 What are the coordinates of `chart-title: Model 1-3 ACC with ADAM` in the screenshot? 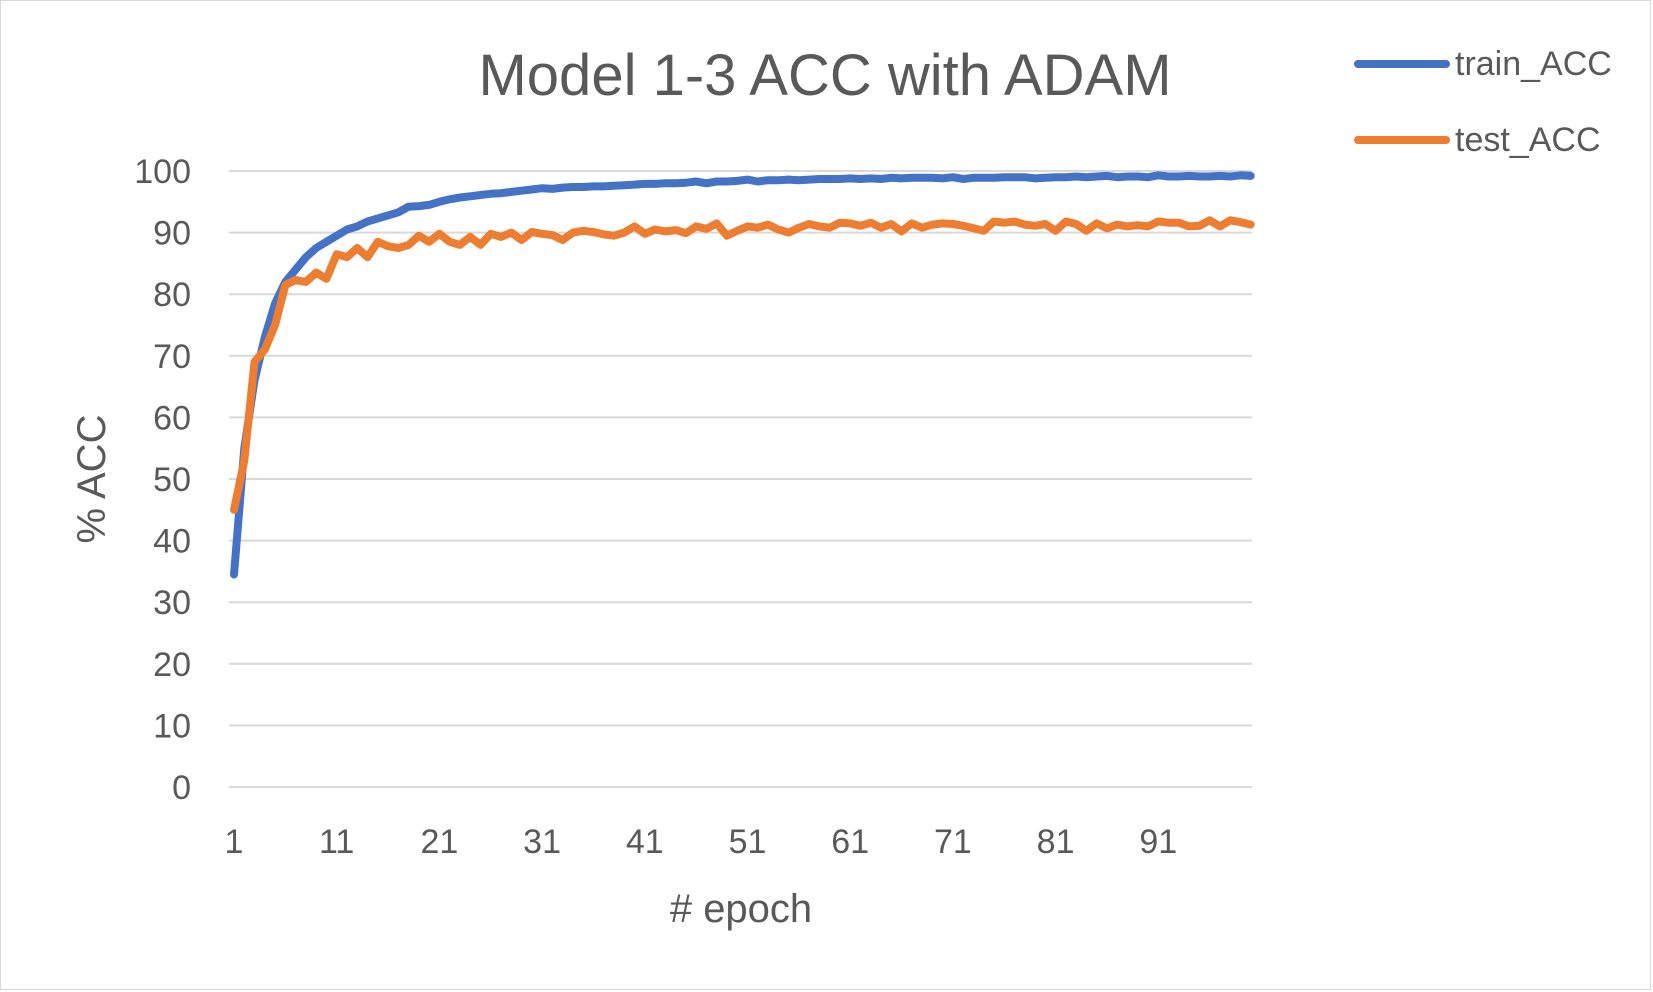 It's located at (824, 75).